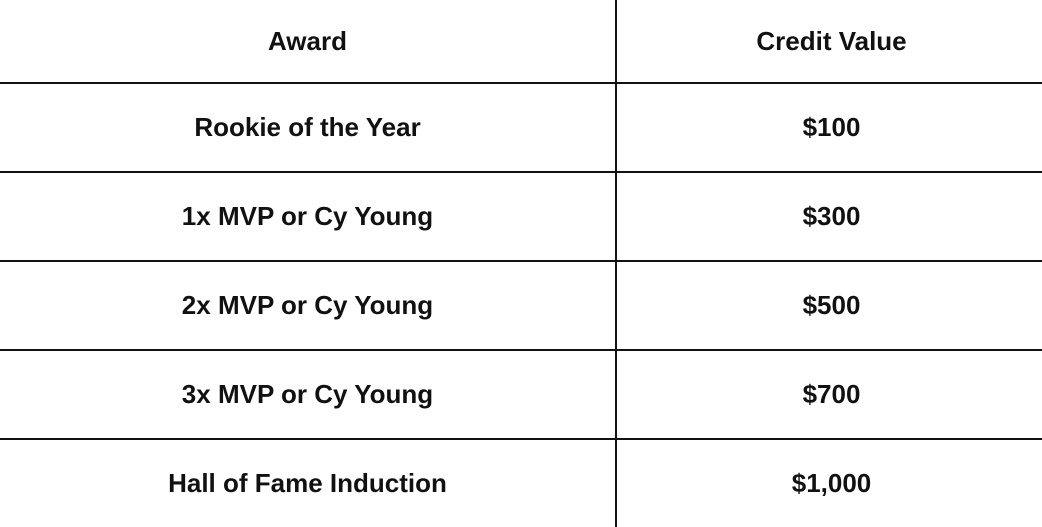  I want to click on credit-value-cell: $500, so click(829, 305).